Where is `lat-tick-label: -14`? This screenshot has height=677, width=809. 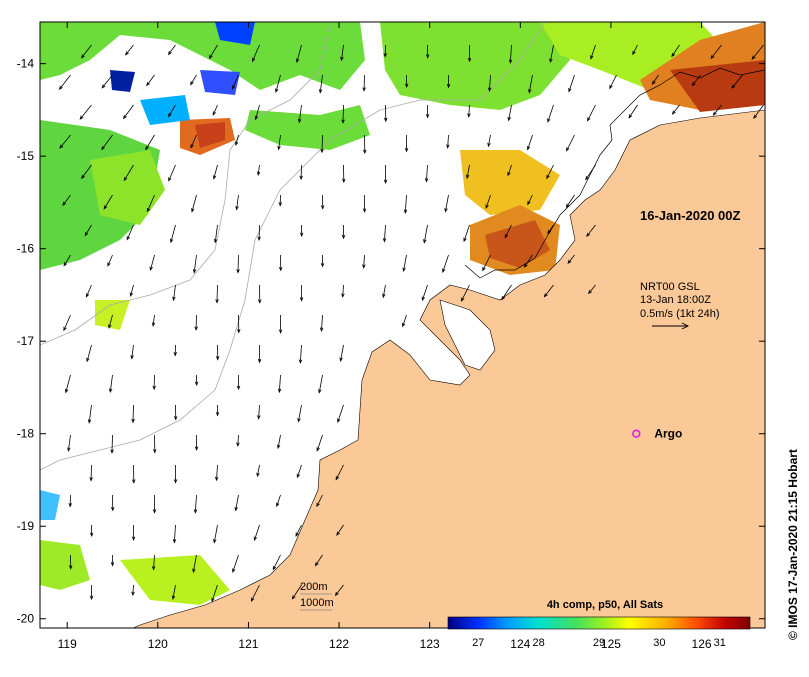
lat-tick-label: -14 is located at coordinates (26, 64).